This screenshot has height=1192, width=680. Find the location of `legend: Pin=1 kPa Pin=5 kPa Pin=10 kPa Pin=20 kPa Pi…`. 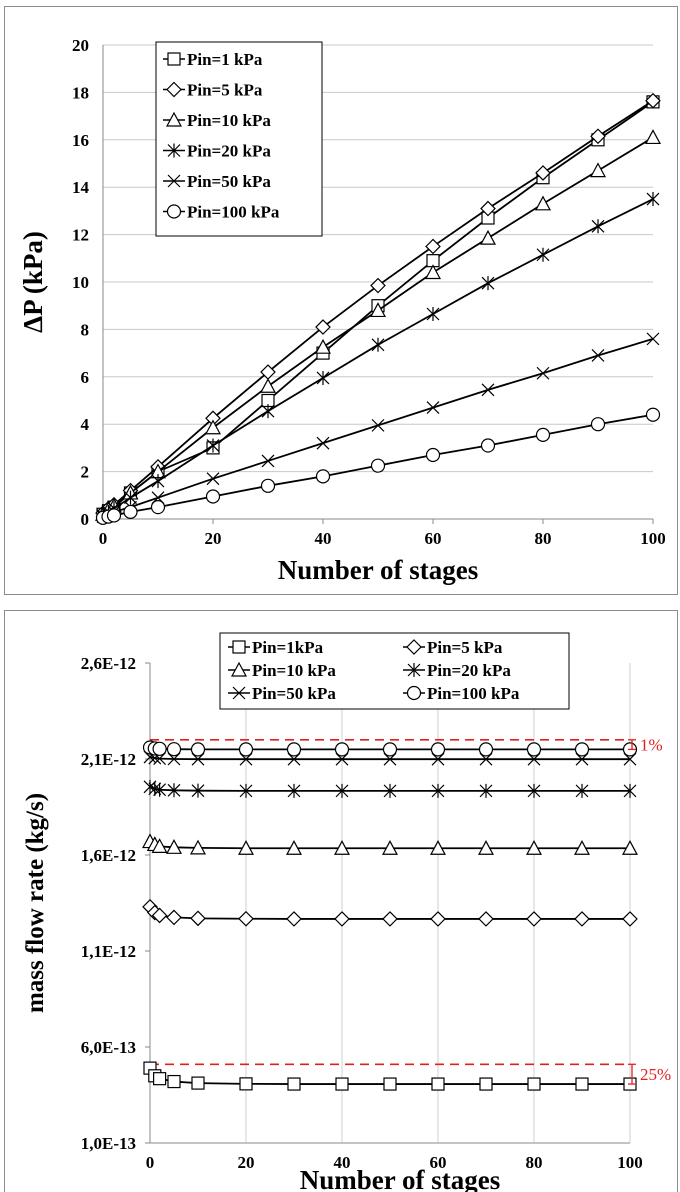

legend: Pin=1 kPa Pin=5 kPa Pin=10 kPa Pin=20 kPa Pi… is located at coordinates (239, 139).